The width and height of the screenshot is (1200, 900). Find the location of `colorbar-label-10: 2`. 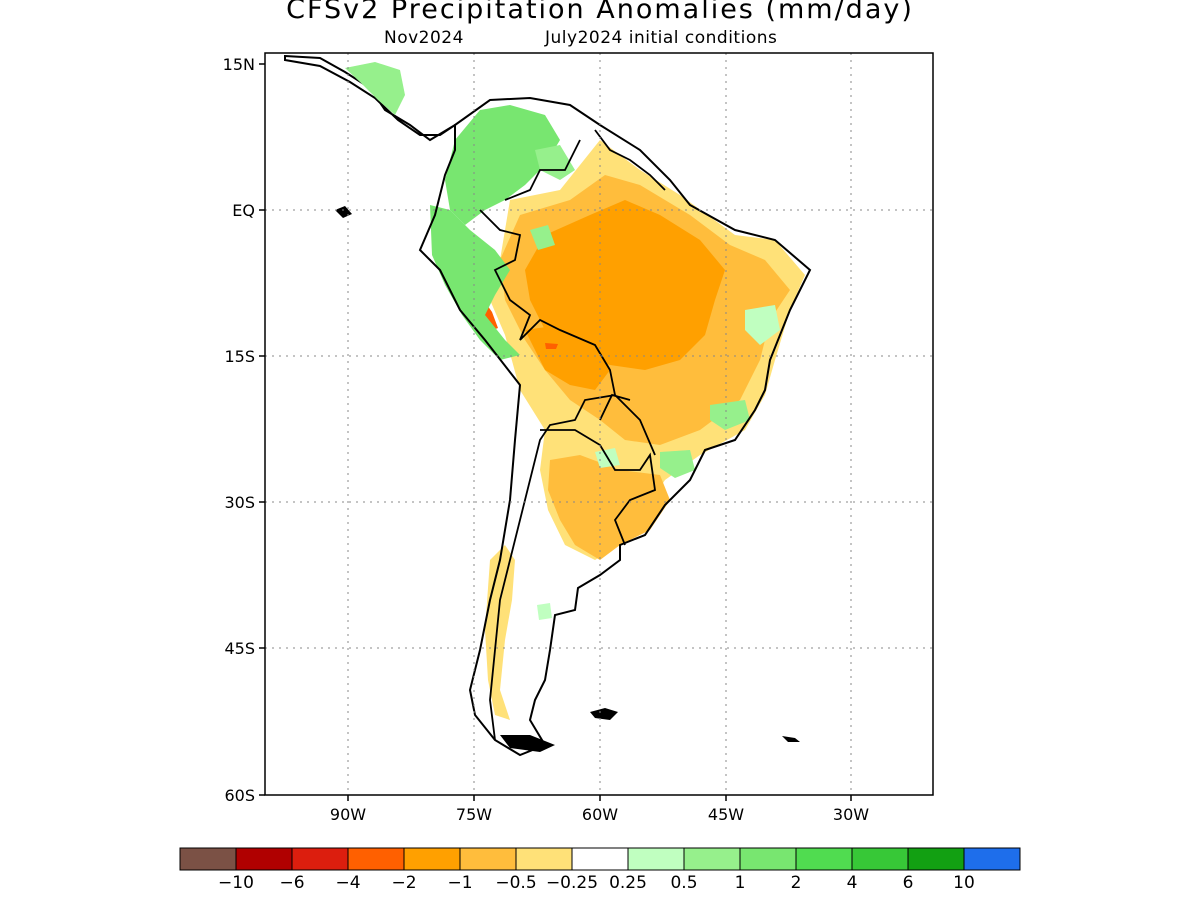

colorbar-label-10: 2 is located at coordinates (796, 883).